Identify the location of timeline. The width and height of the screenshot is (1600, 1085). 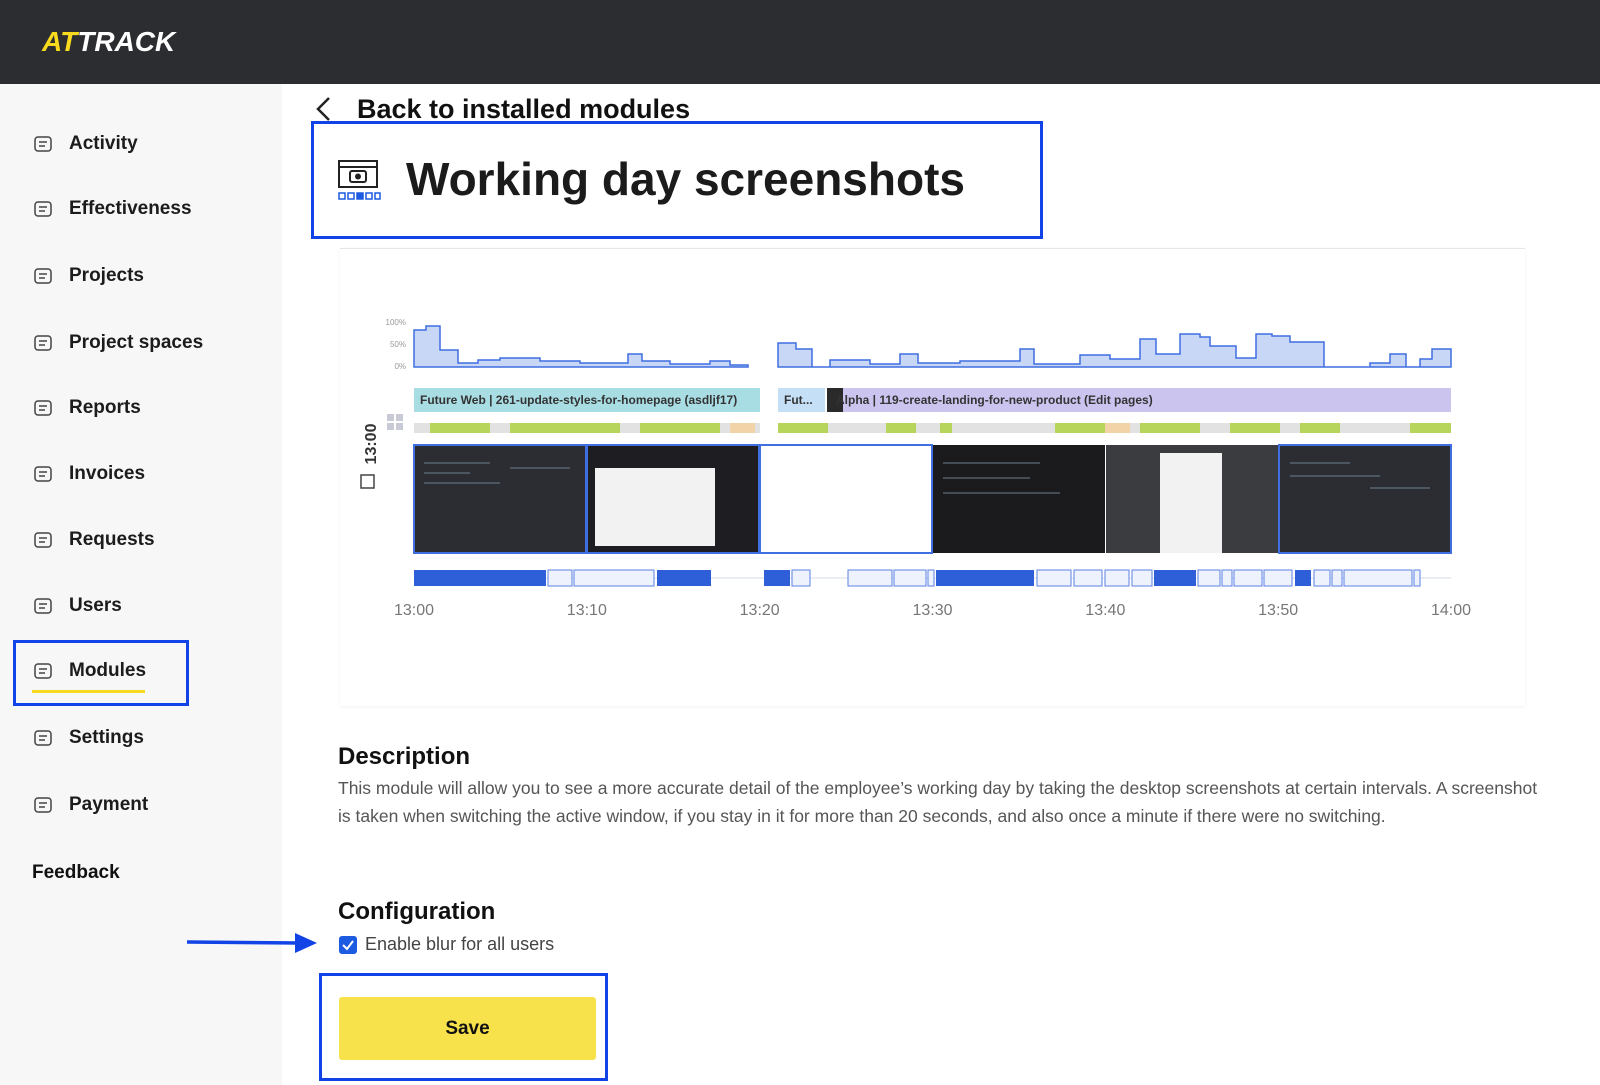
(932, 578).